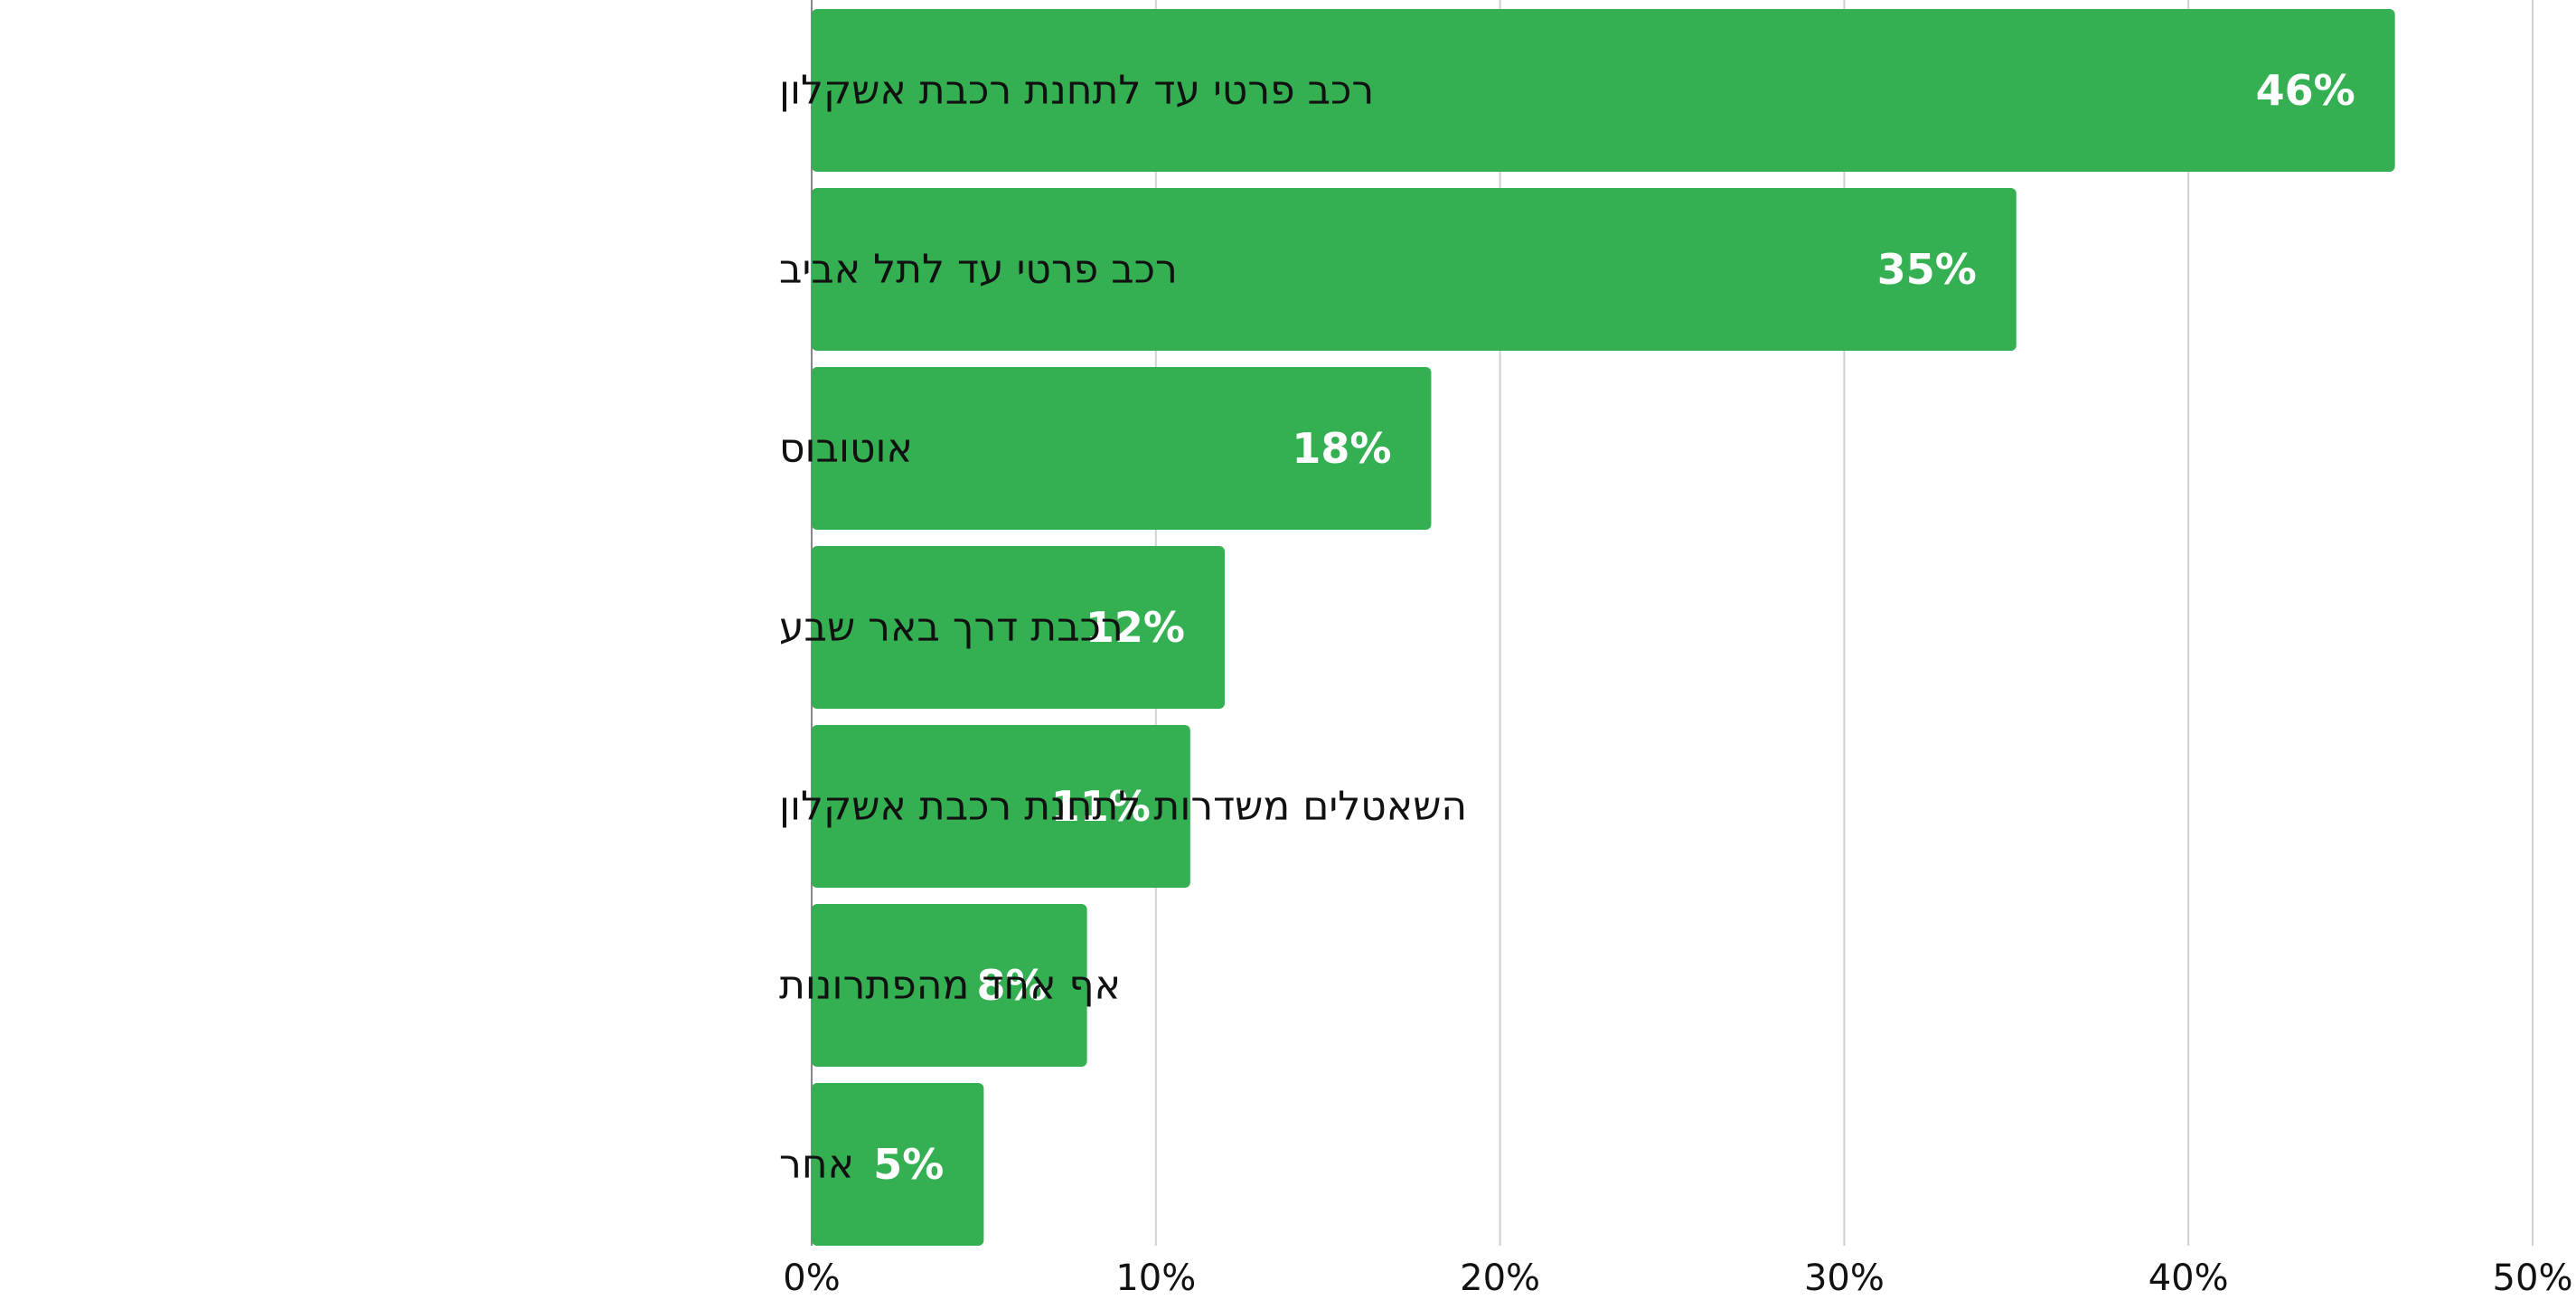  What do you see at coordinates (909, 1165) in the screenshot?
I see `bar-value-label: 5%` at bounding box center [909, 1165].